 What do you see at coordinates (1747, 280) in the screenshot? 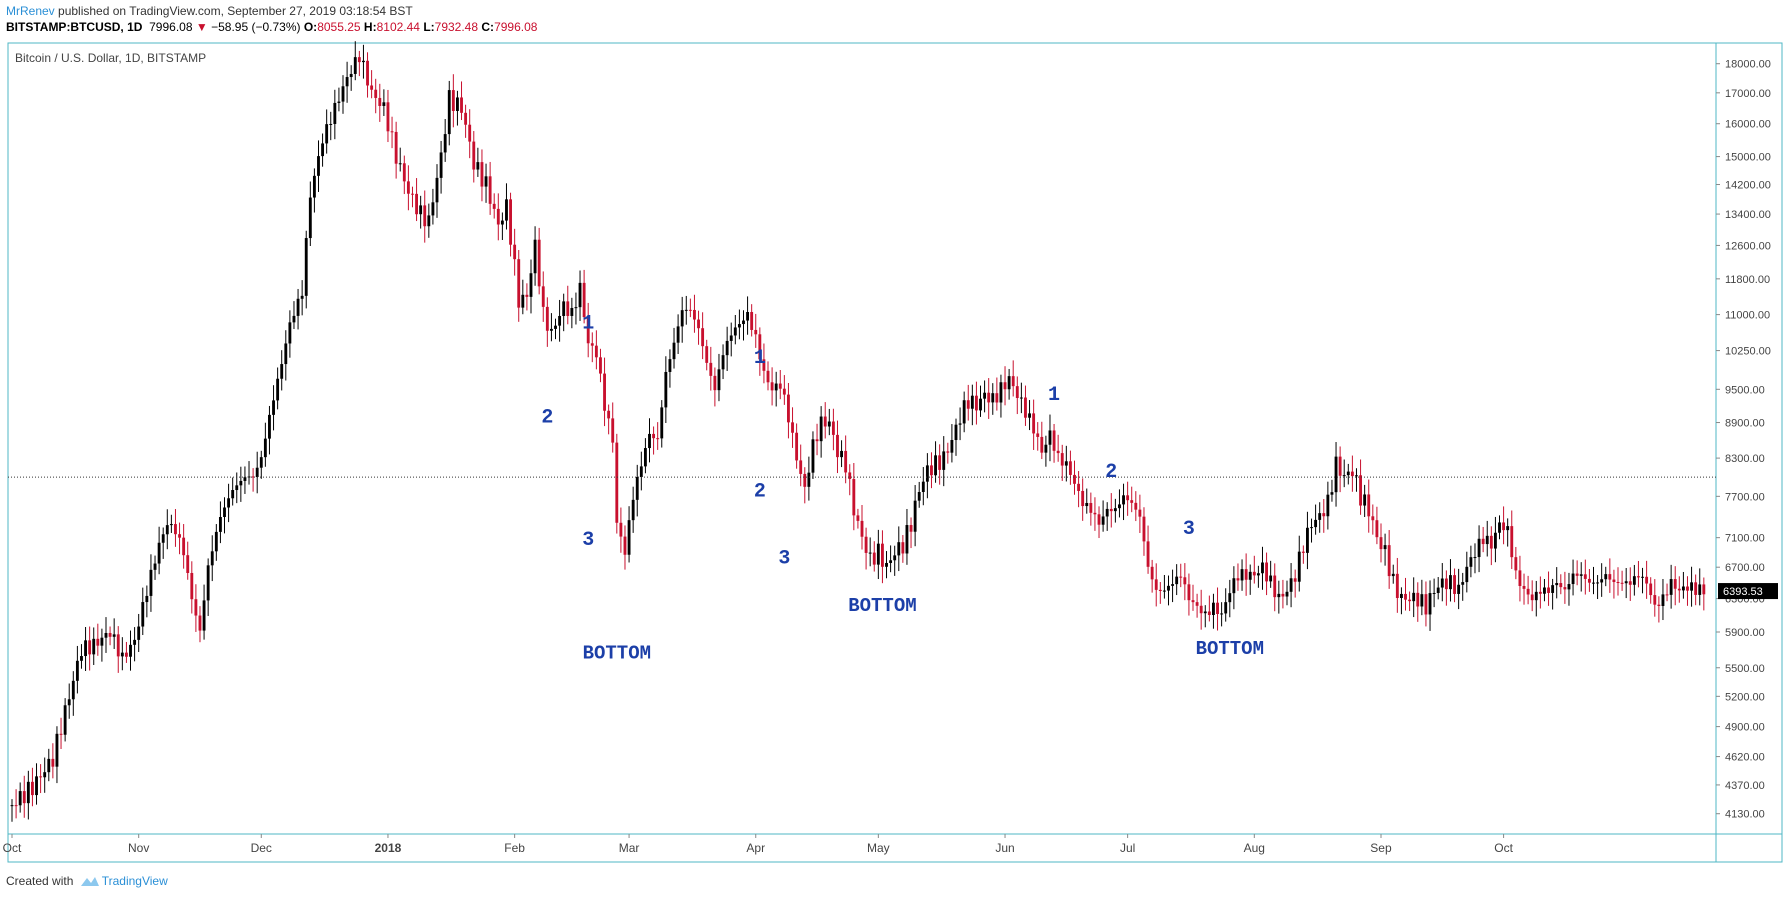
I see `y-tick-label: 11800.00` at bounding box center [1747, 280].